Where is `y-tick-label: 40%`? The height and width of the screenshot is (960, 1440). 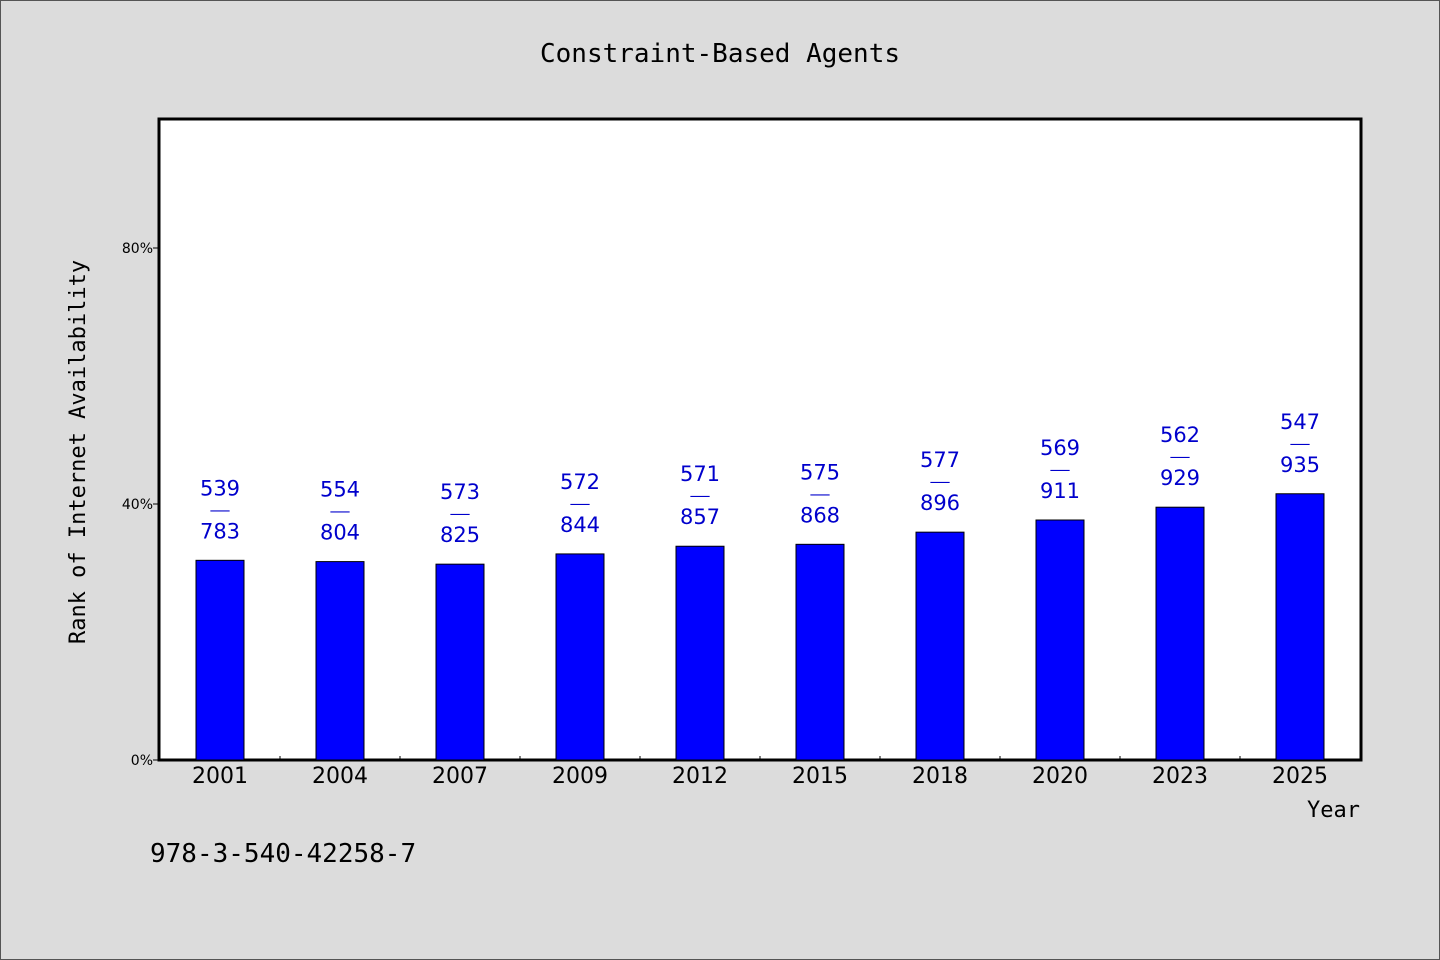
y-tick-label: 40% is located at coordinates (137, 505).